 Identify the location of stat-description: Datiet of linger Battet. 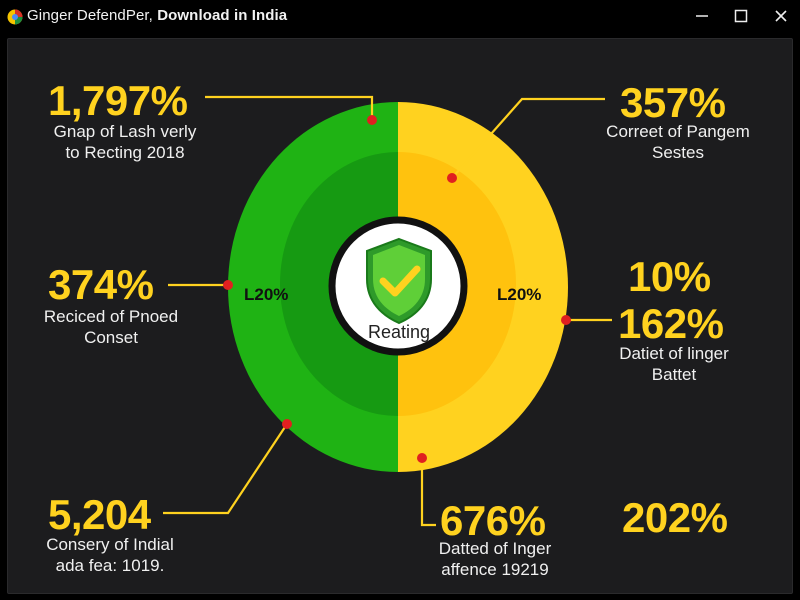
(674, 364).